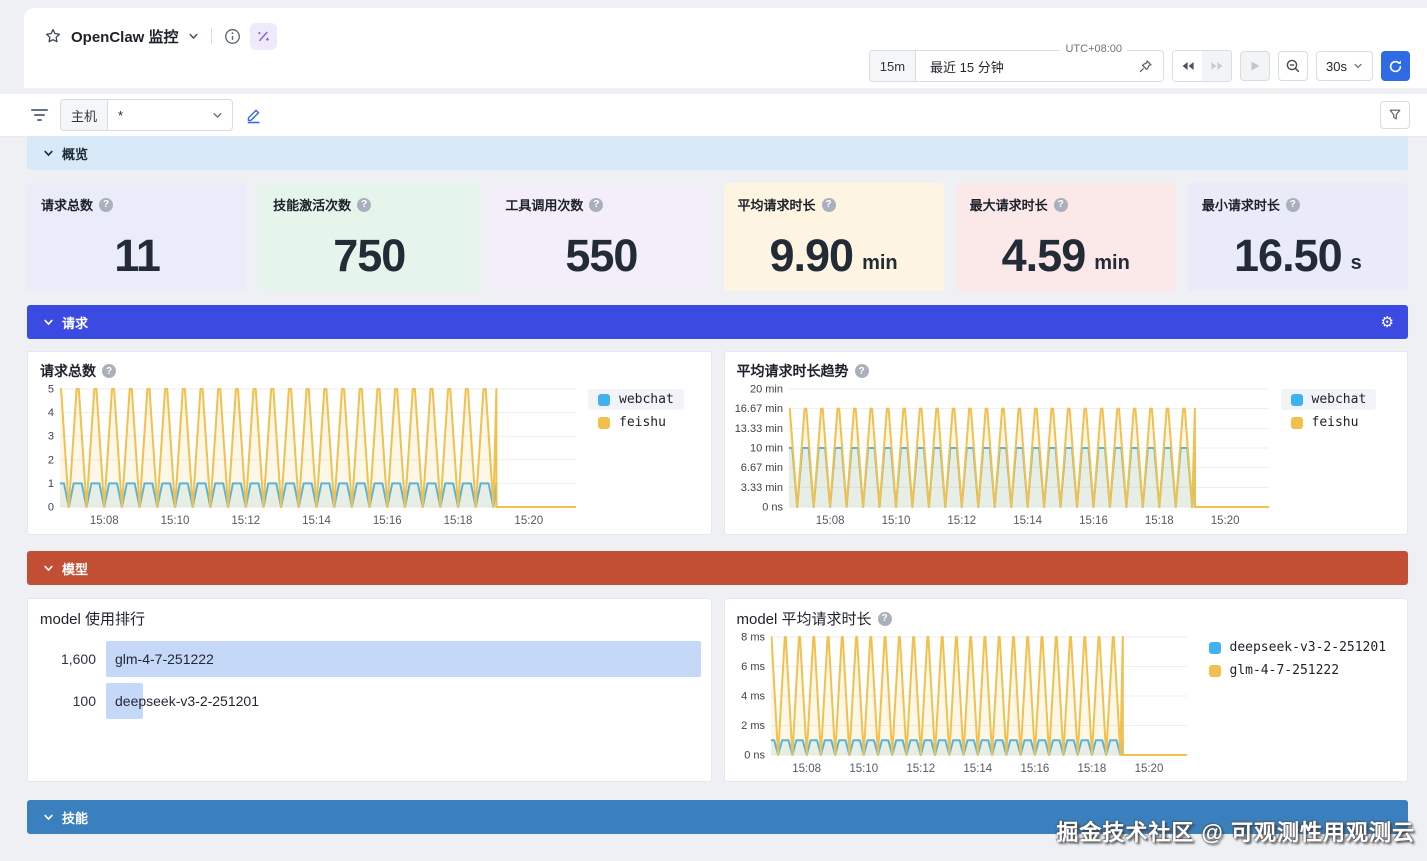  Describe the element at coordinates (717, 817) in the screenshot. I see `section-skills: 技能` at that location.